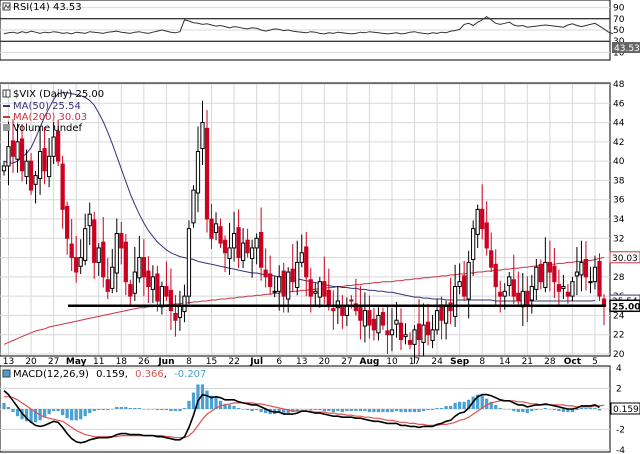 This screenshot has height=454, width=640. I want to click on date-tick-label: 28, so click(550, 362).